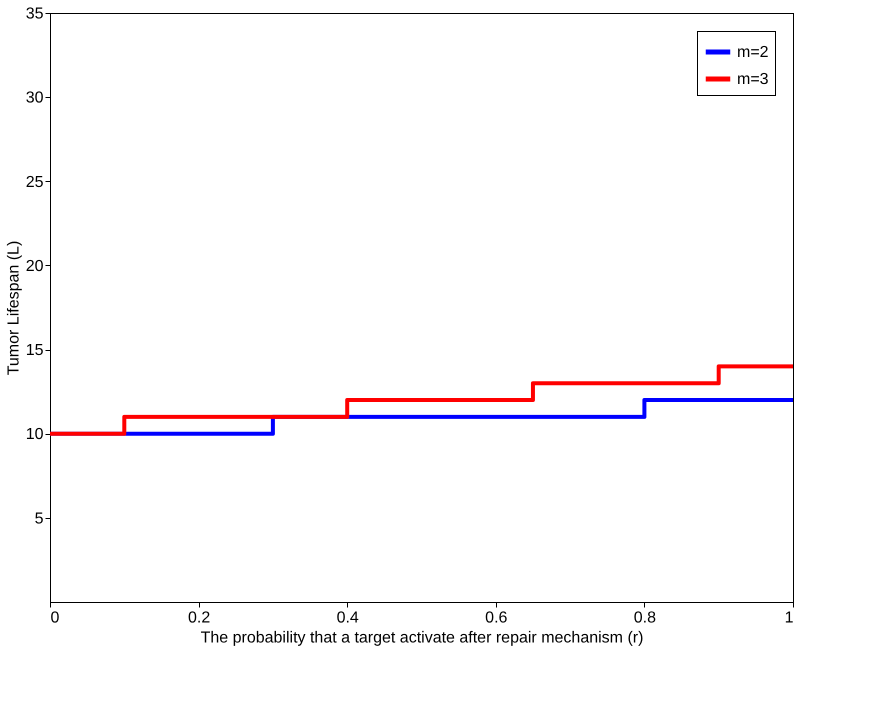 The width and height of the screenshot is (889, 720). I want to click on legend-label: m=2, so click(753, 52).